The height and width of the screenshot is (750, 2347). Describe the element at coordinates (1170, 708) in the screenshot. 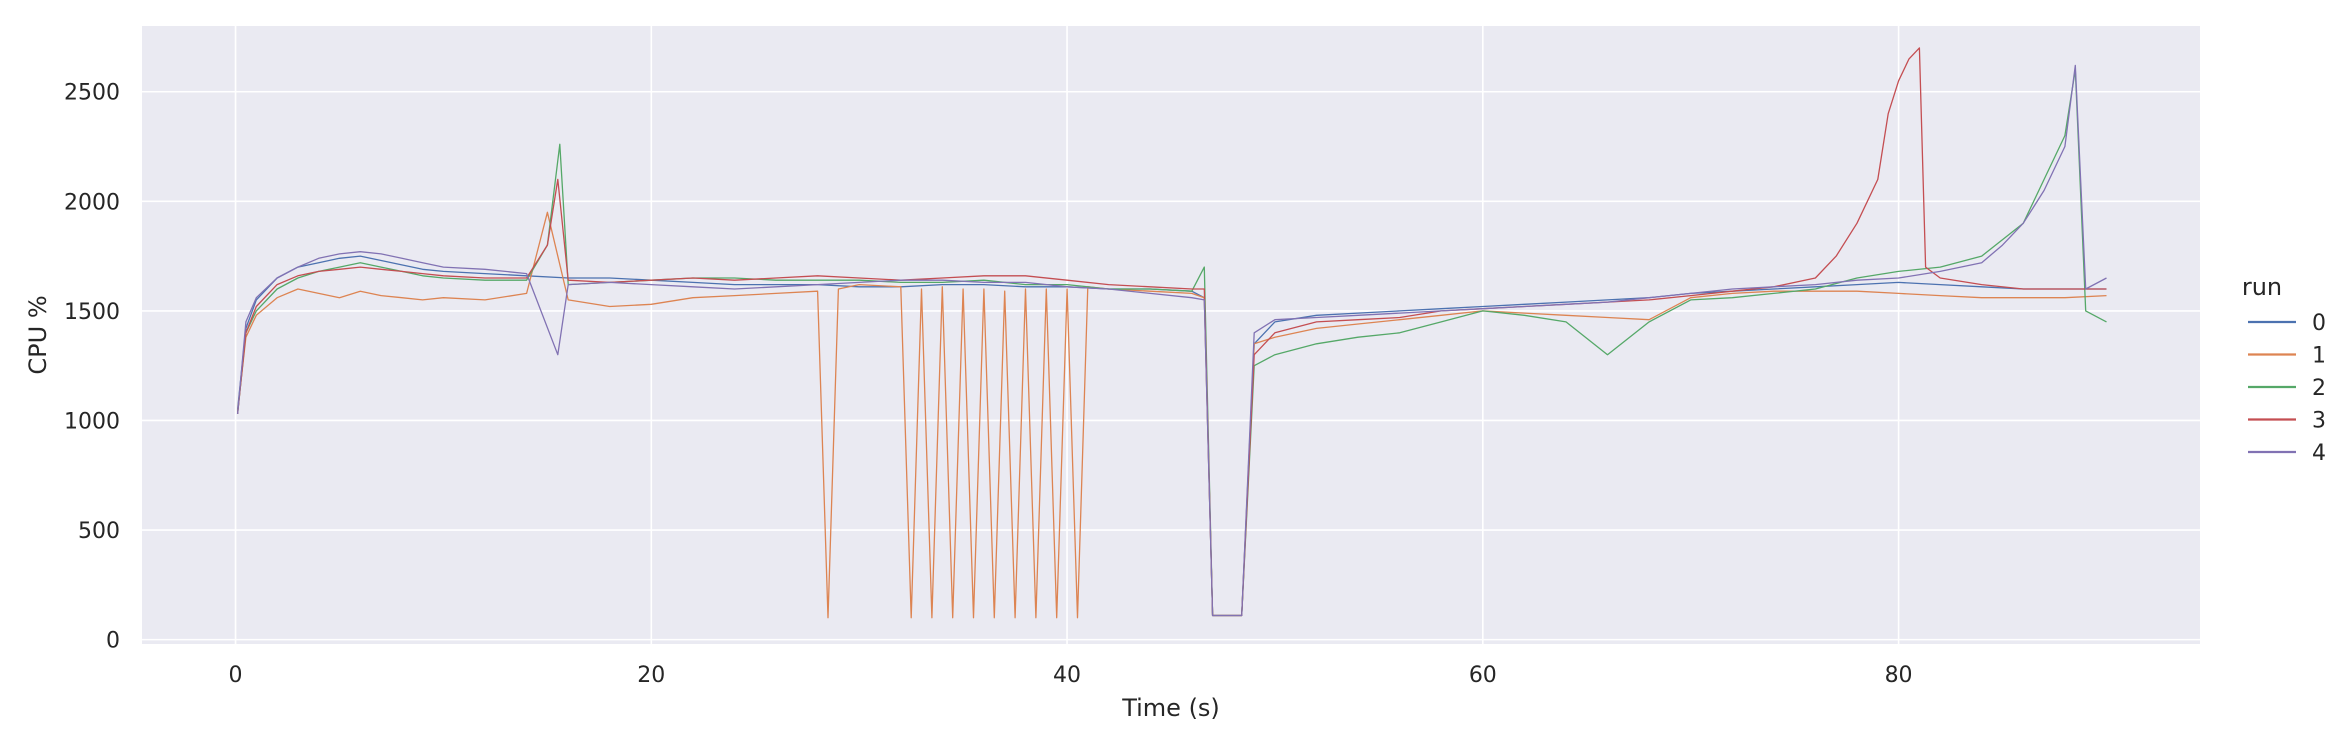

I see `x-axis-label: Time (s)` at that location.